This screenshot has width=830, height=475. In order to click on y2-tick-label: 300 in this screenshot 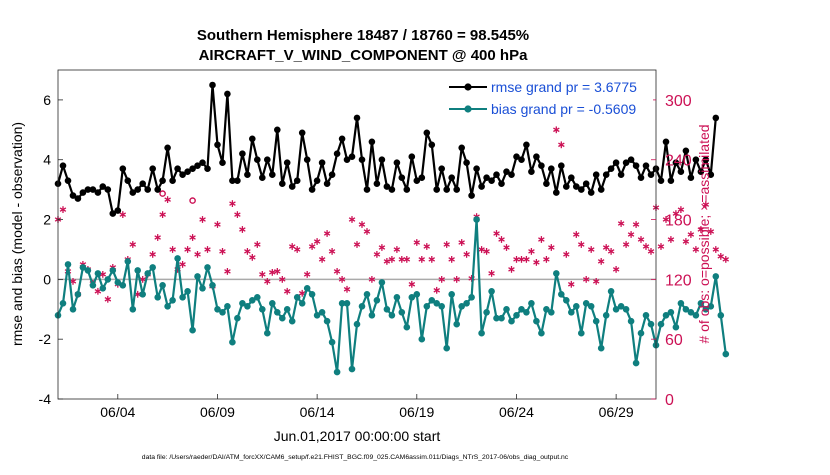, I will do `click(678, 101)`.